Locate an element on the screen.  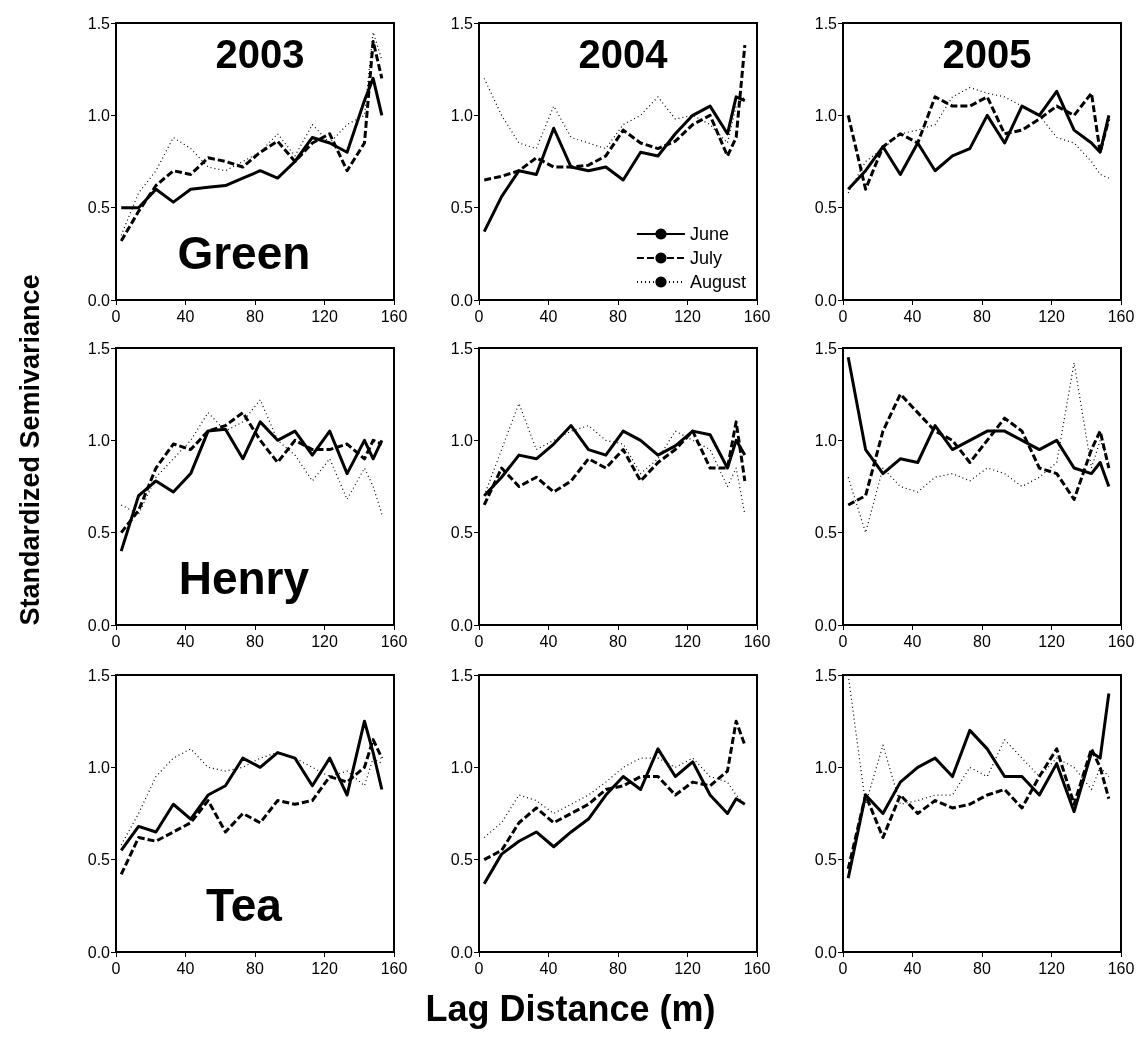
legend-label: August is located at coordinates (718, 282).